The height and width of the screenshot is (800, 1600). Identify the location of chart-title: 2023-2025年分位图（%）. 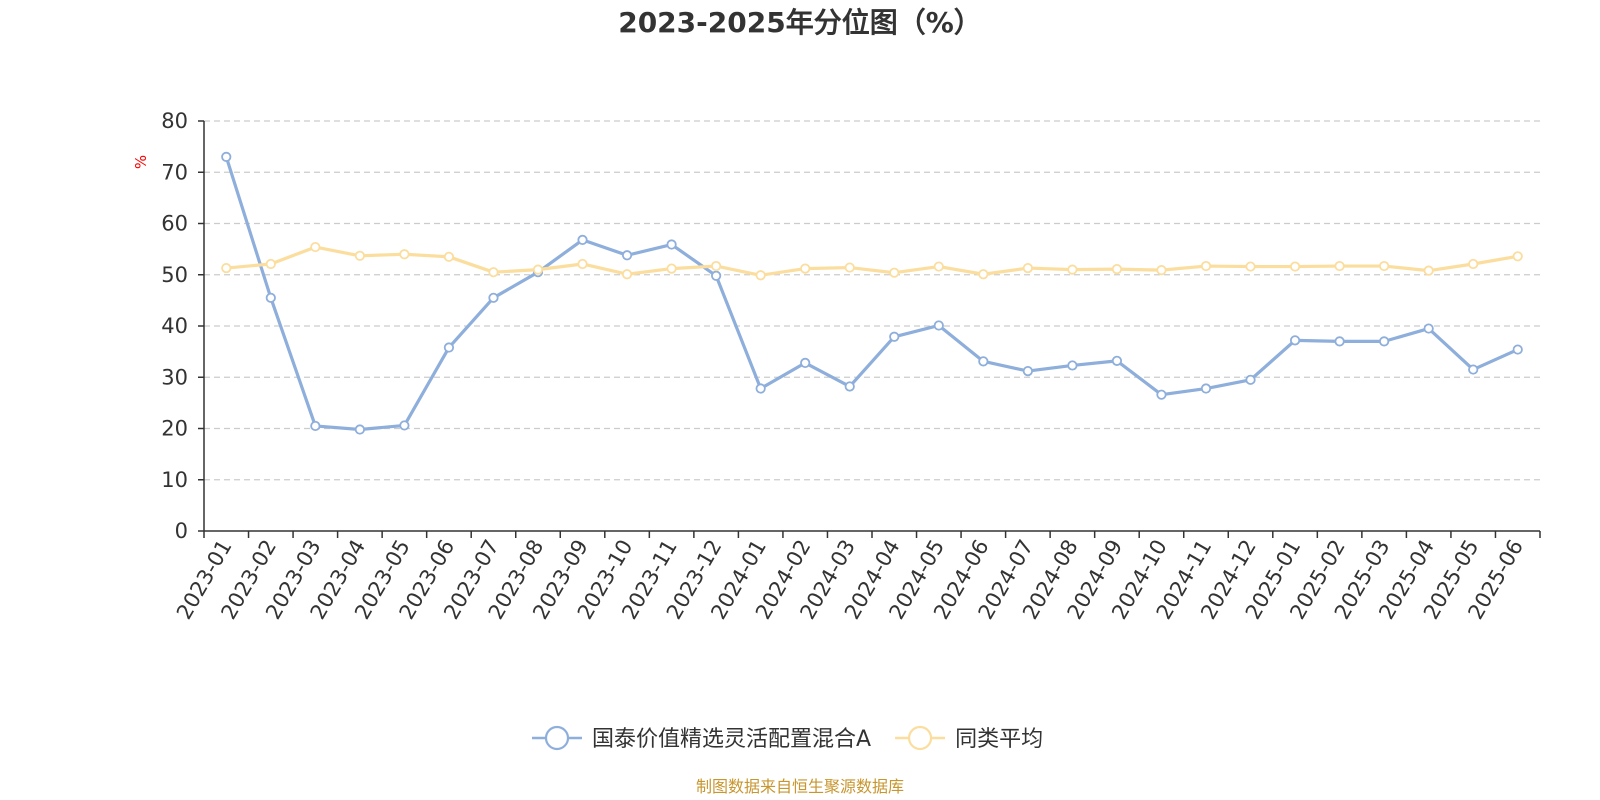
(800, 22).